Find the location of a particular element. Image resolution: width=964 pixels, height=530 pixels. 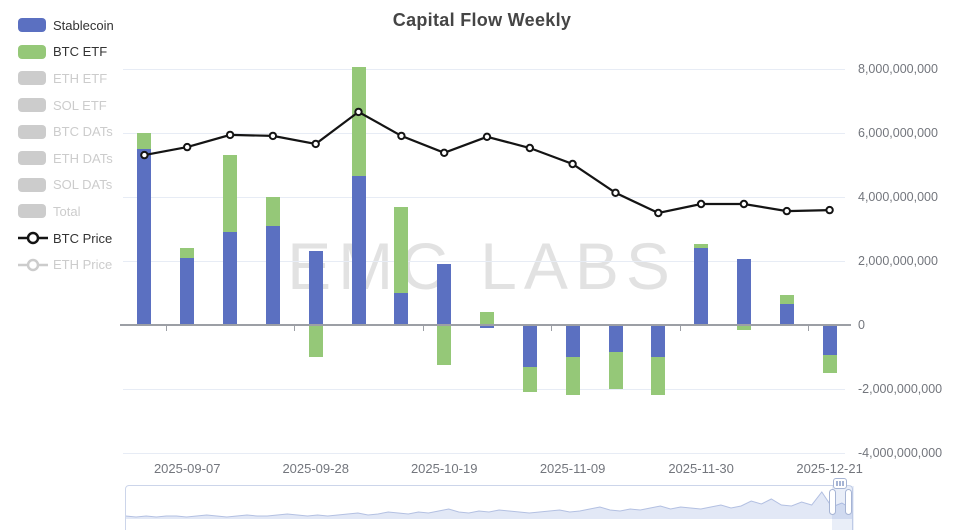

legend-item-sol-etf: SOL ETF is located at coordinates (66, 105).